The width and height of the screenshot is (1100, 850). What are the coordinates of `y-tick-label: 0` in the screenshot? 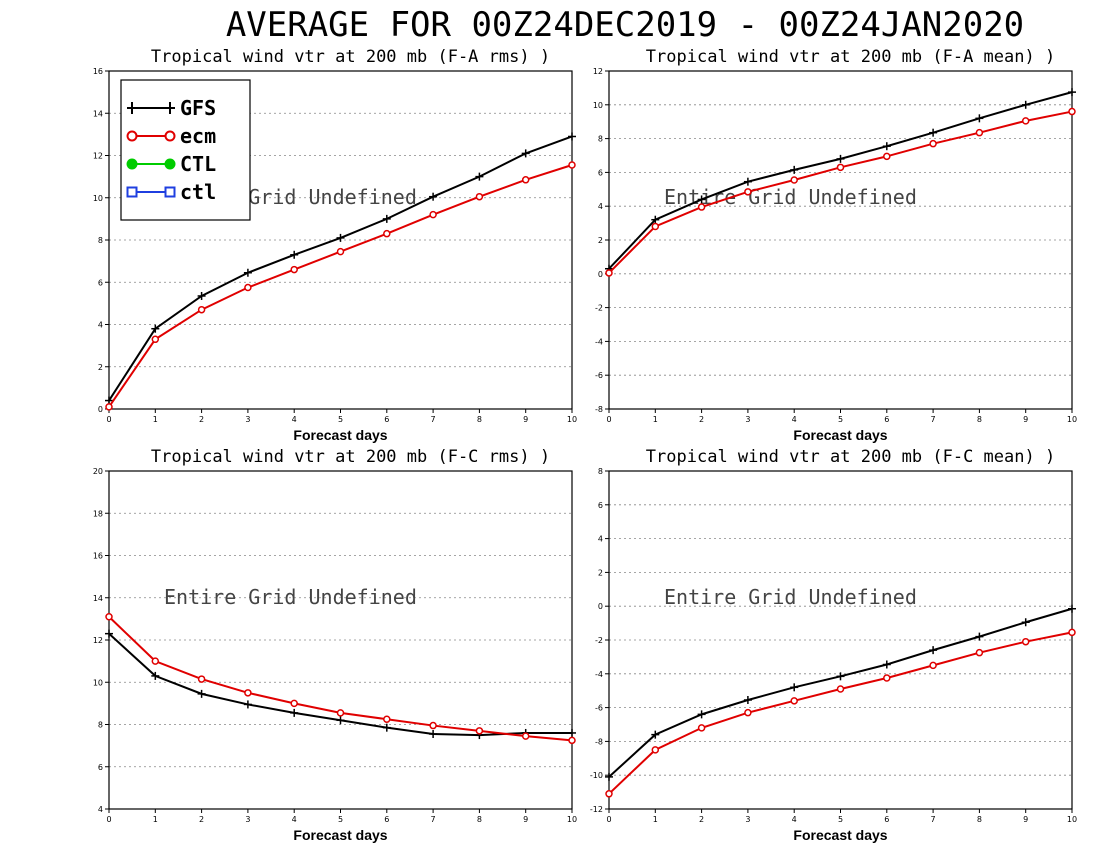 It's located at (600, 606).